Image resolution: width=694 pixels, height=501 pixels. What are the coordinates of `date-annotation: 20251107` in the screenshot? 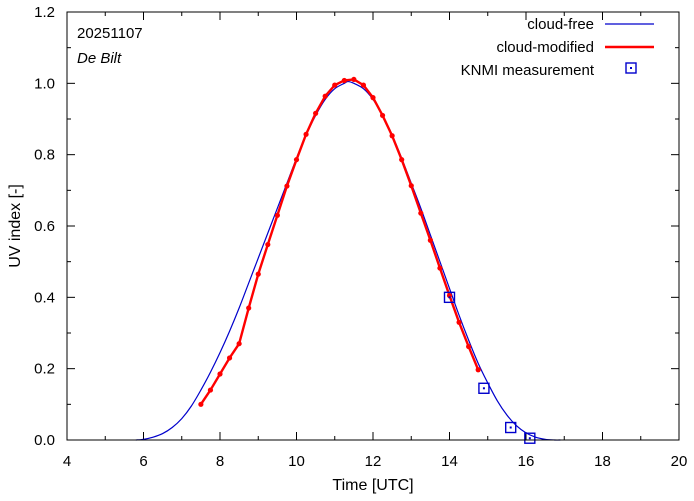 It's located at (110, 33).